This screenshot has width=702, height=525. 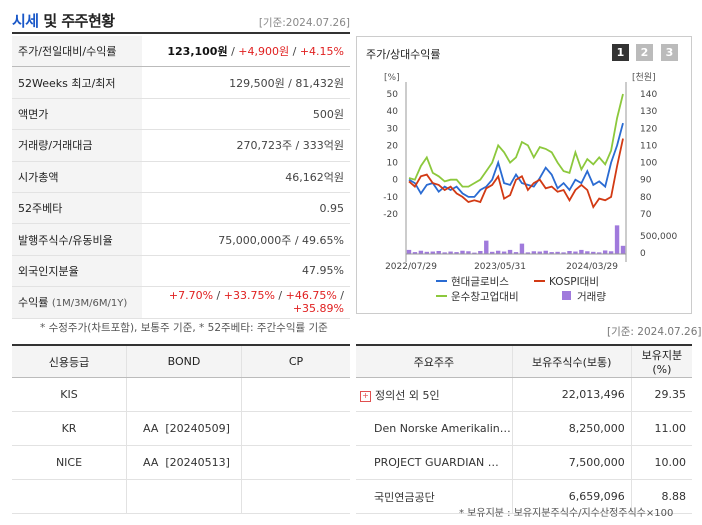 What do you see at coordinates (390, 198) in the screenshot?
I see `left-tick-label: -10` at bounding box center [390, 198].